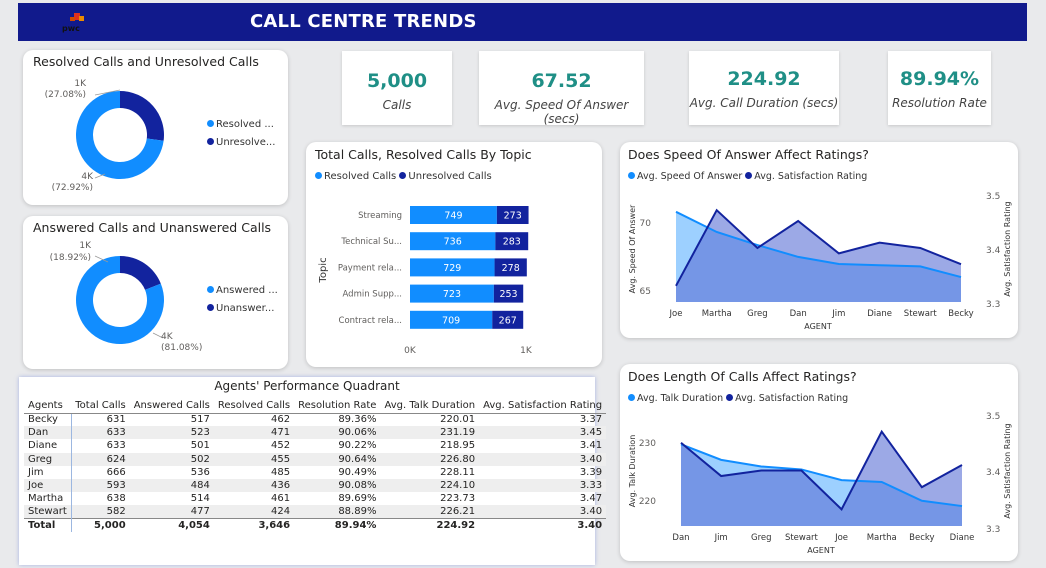 This screenshot has width=1046, height=568. Describe the element at coordinates (146, 61) in the screenshot. I see `resolved-donut-title: Resolved Calls and Unresolved Calls` at that location.